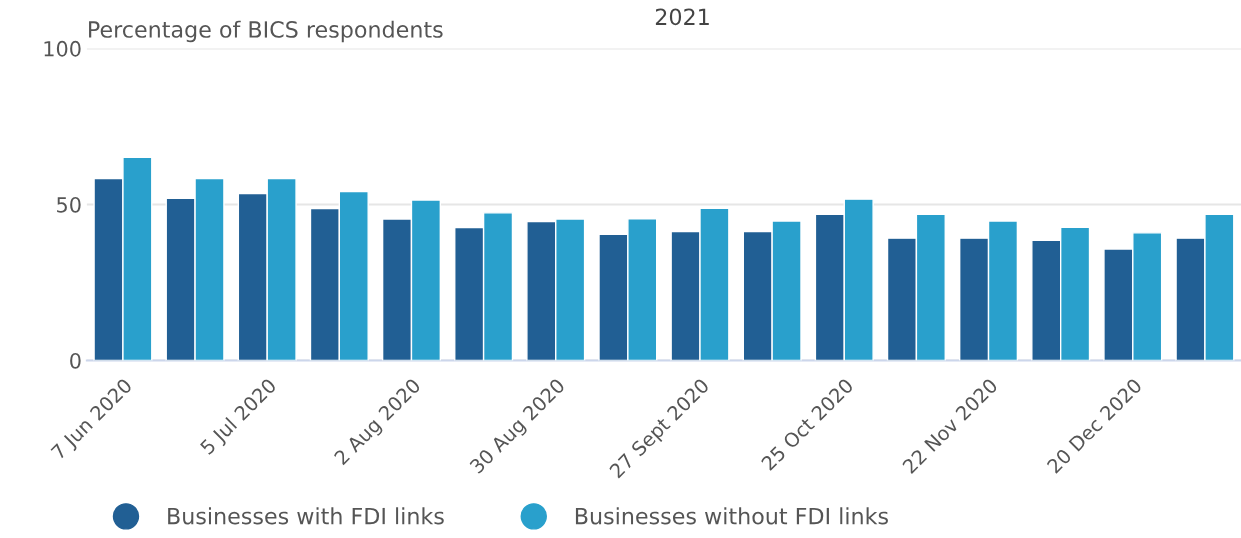  What do you see at coordinates (682, 17) in the screenshot?
I see `chart-title: 2021` at bounding box center [682, 17].